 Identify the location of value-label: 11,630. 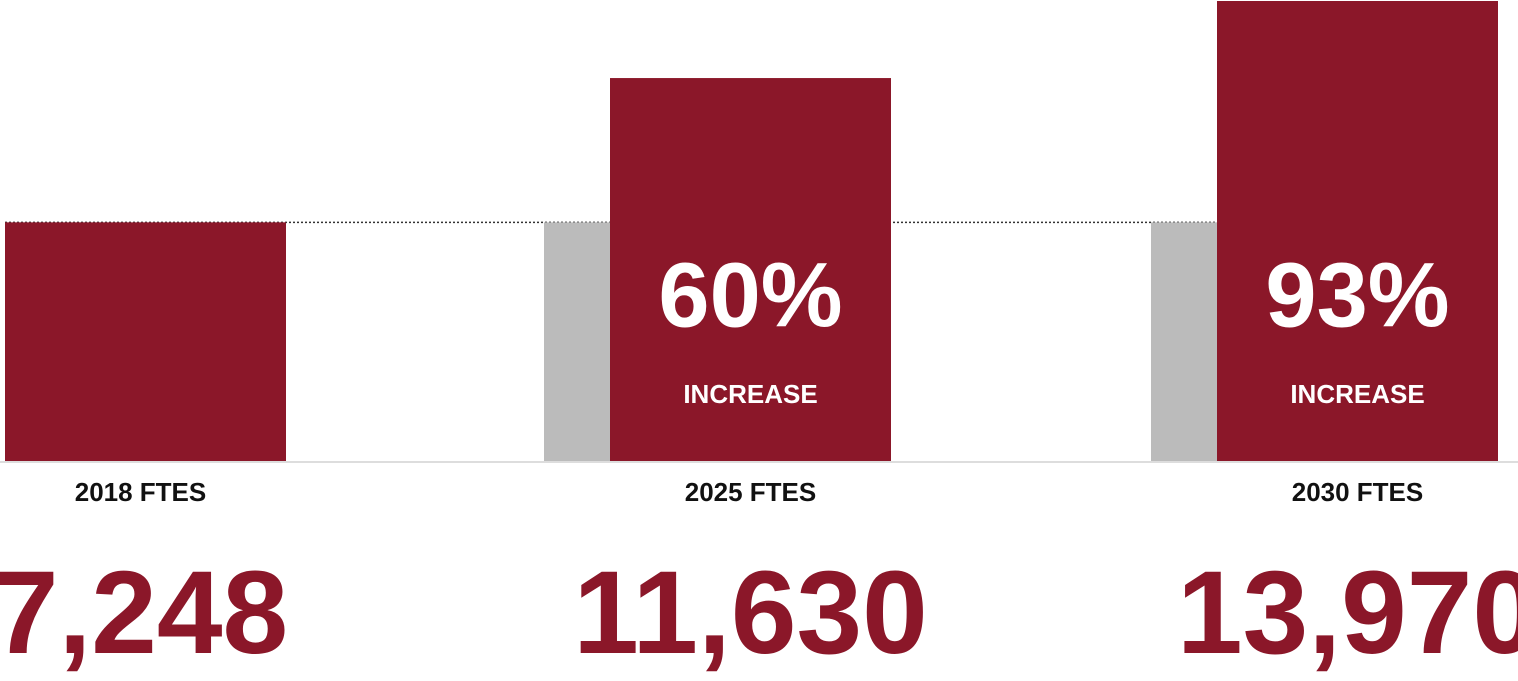
(750, 613).